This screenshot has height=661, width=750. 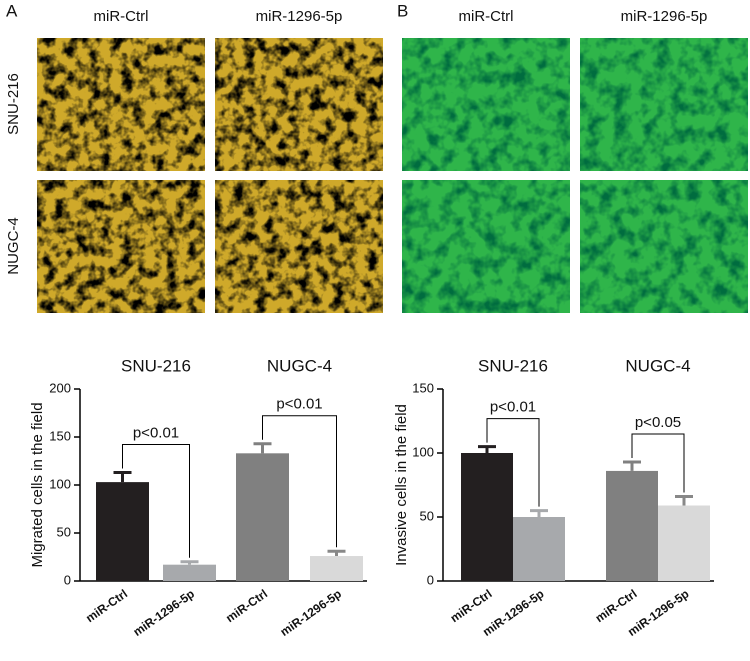 What do you see at coordinates (37, 484) in the screenshot?
I see `y-axis-label: Migrated cells in the field` at bounding box center [37, 484].